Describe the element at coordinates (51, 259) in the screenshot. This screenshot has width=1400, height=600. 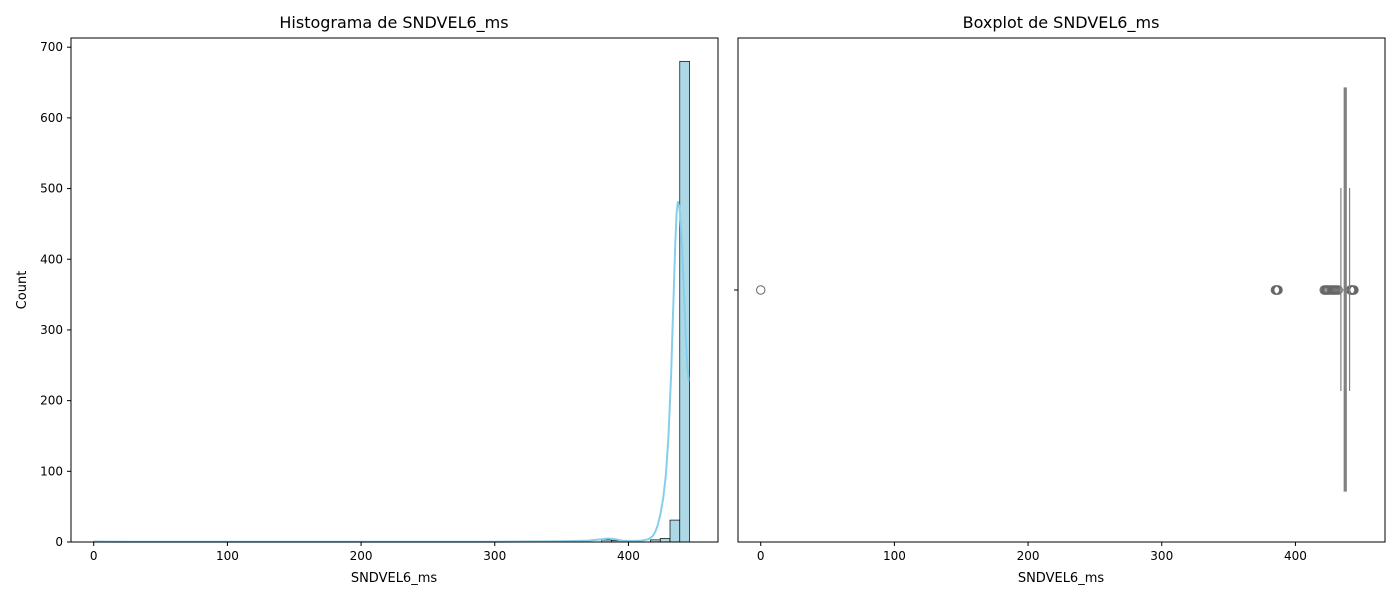
I see `histogram-y-tick-label: 400` at that location.